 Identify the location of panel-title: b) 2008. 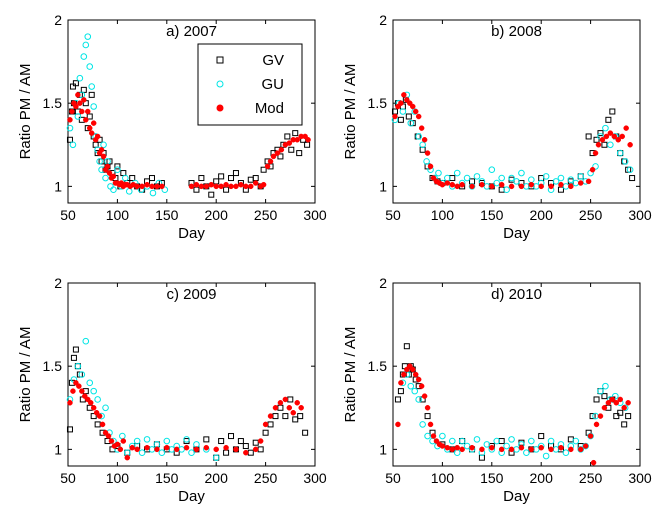
(516, 31).